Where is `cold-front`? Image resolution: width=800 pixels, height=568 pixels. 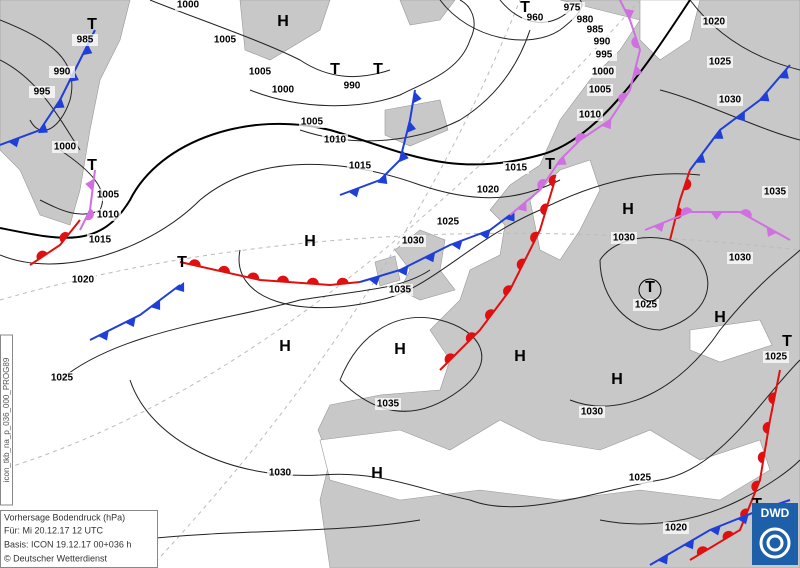 cold-front is located at coordinates (48, 87).